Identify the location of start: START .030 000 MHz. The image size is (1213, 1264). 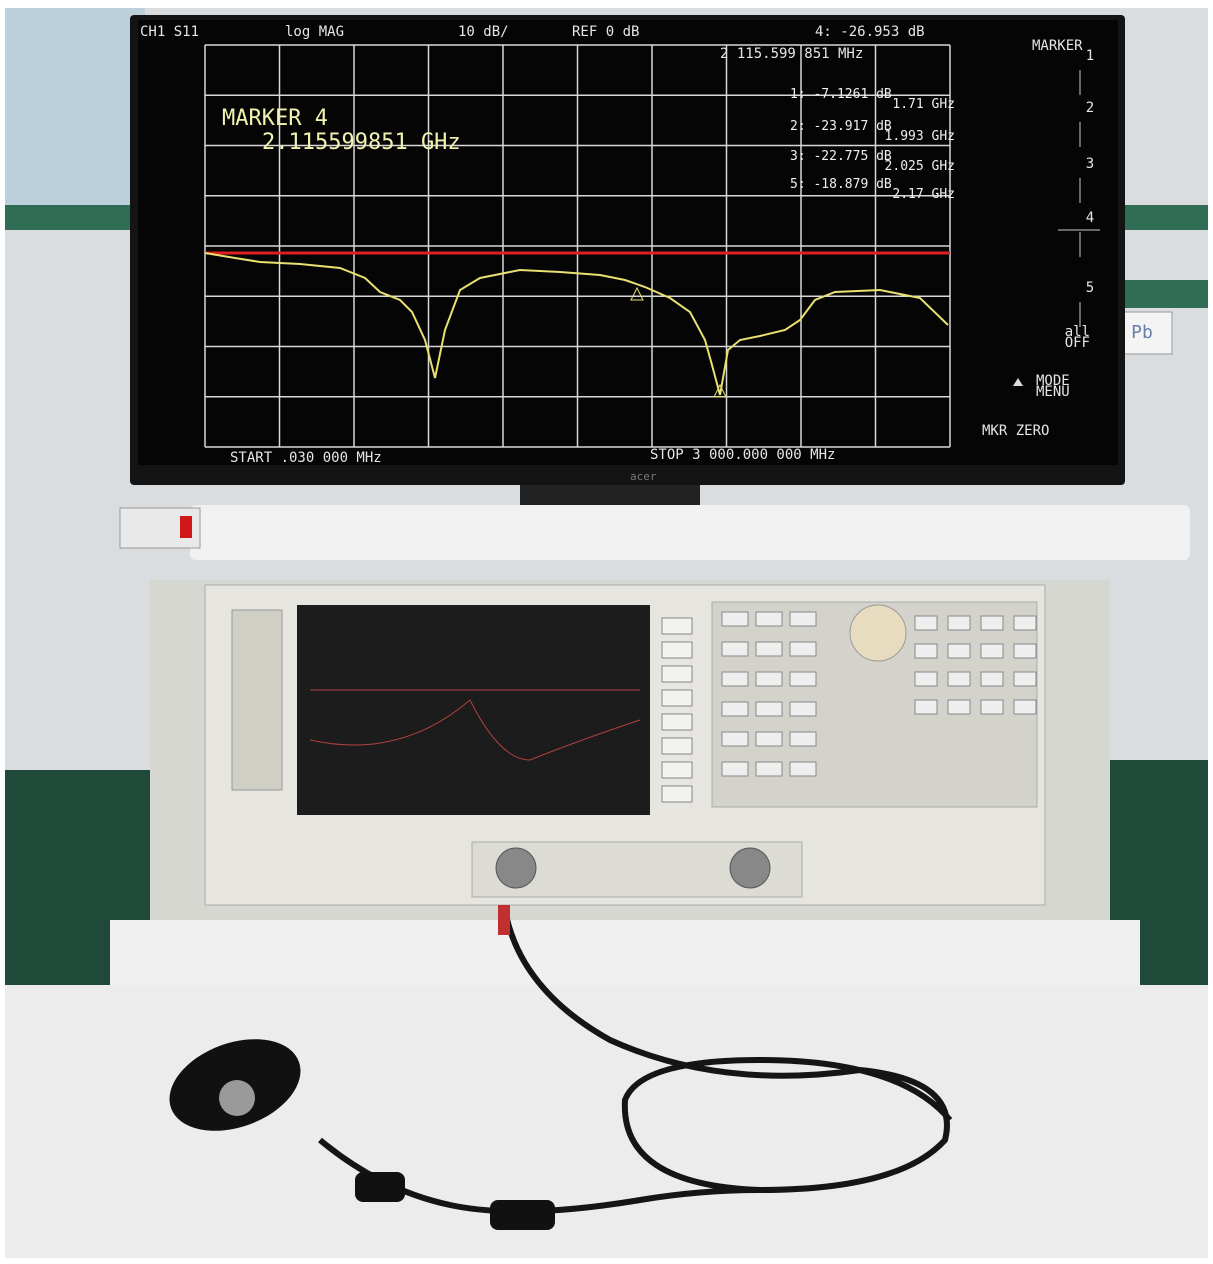
(306, 458).